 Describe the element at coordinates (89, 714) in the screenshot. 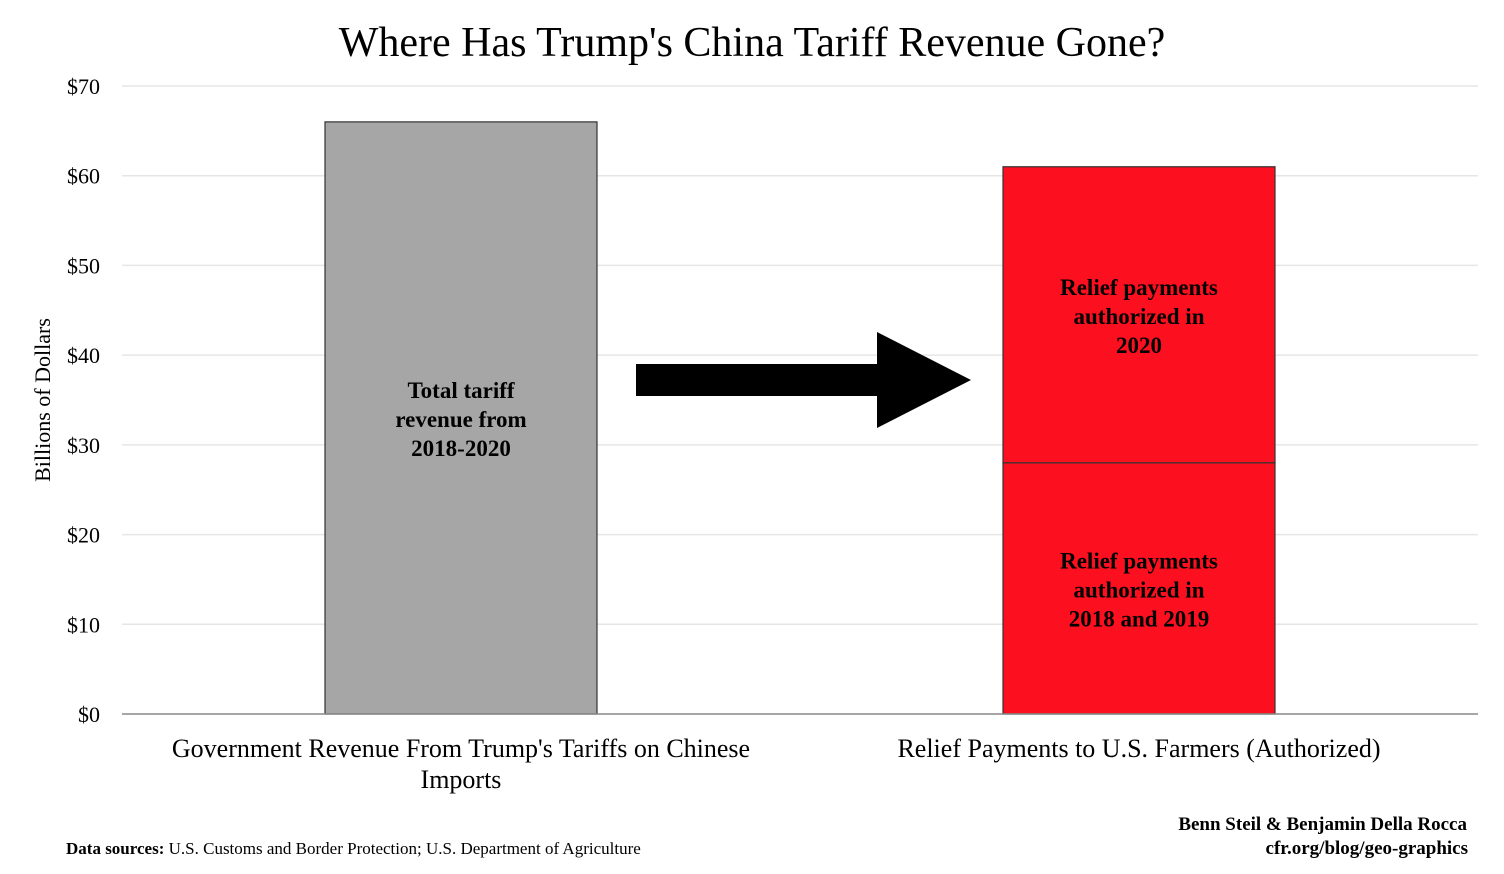

I see `y-tick-label: $0` at that location.